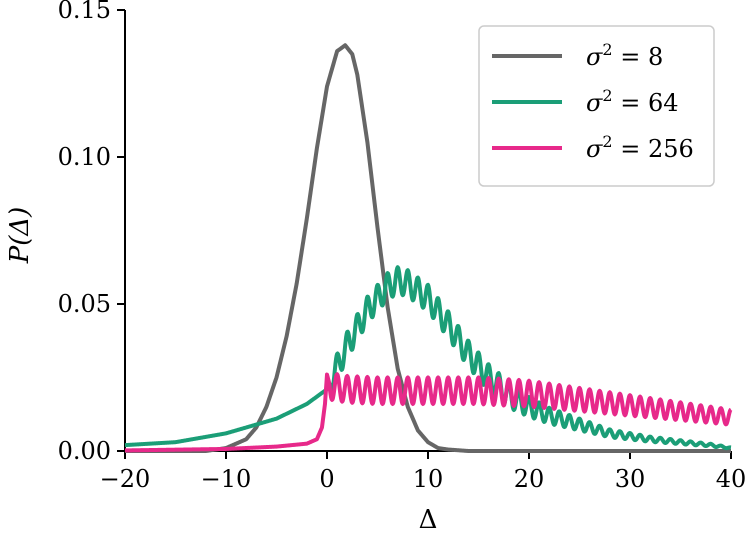  Describe the element at coordinates (84, 157) in the screenshot. I see `y-tick-label: 0.10` at that location.